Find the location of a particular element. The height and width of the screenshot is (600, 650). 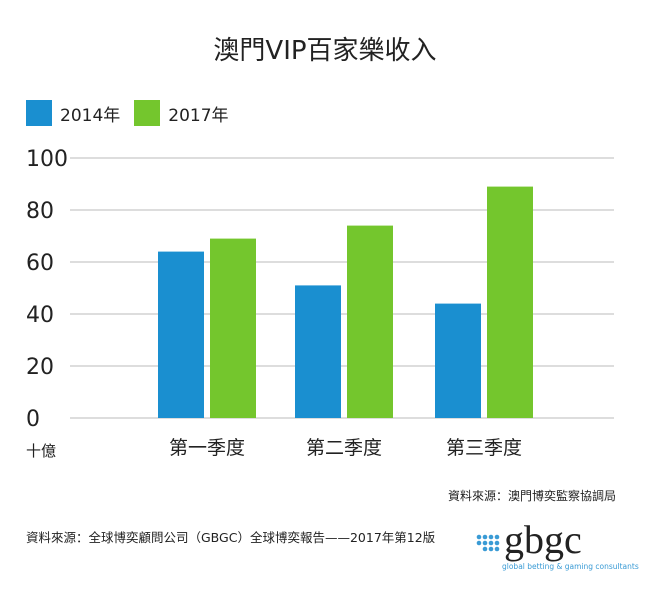

legend-item-2017: 2017年 is located at coordinates (181, 113).